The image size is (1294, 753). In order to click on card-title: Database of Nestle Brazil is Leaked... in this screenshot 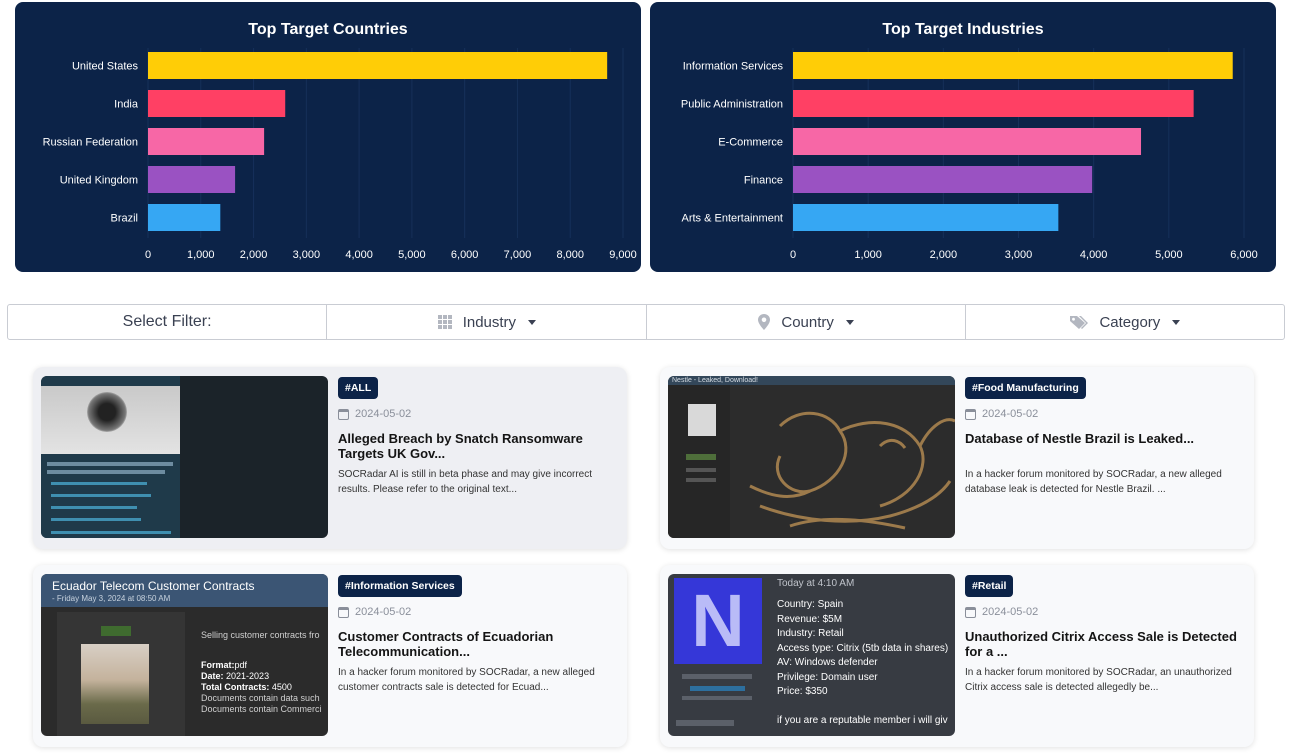, I will do `click(1080, 438)`.